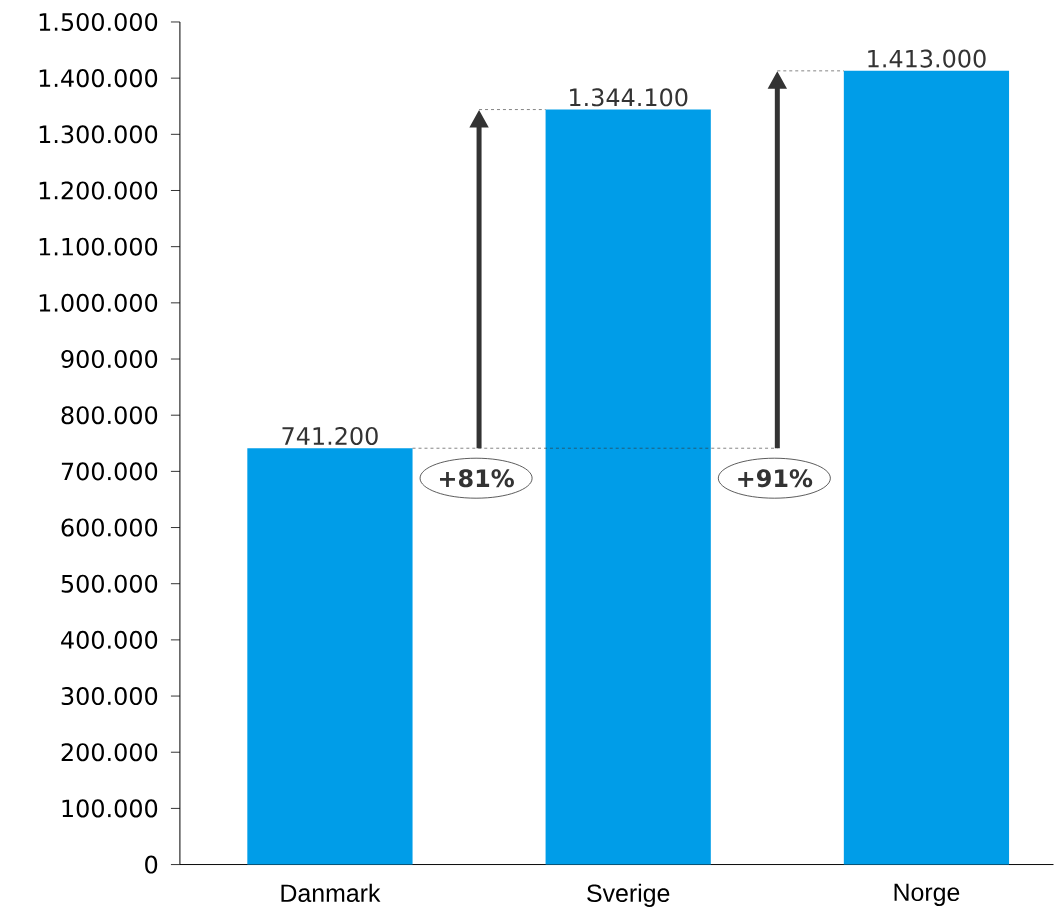 Image resolution: width=1054 pixels, height=915 pixels. I want to click on y-tick-label: 1.100.000, so click(98, 246).